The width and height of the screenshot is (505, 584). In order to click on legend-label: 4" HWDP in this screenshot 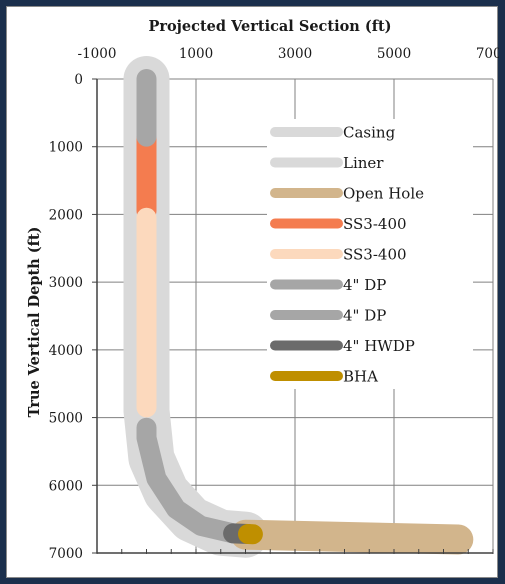, I will do `click(379, 346)`.